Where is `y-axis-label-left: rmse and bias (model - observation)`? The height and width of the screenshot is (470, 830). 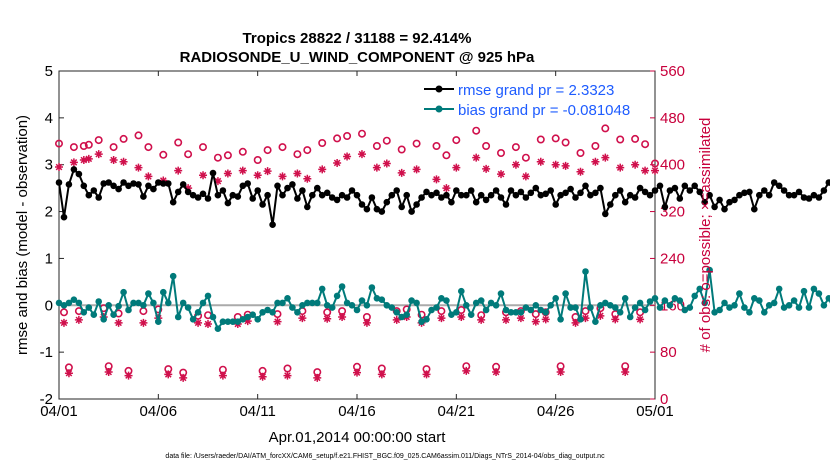
y-axis-label-left: rmse and bias (model - observation) is located at coordinates (22, 235).